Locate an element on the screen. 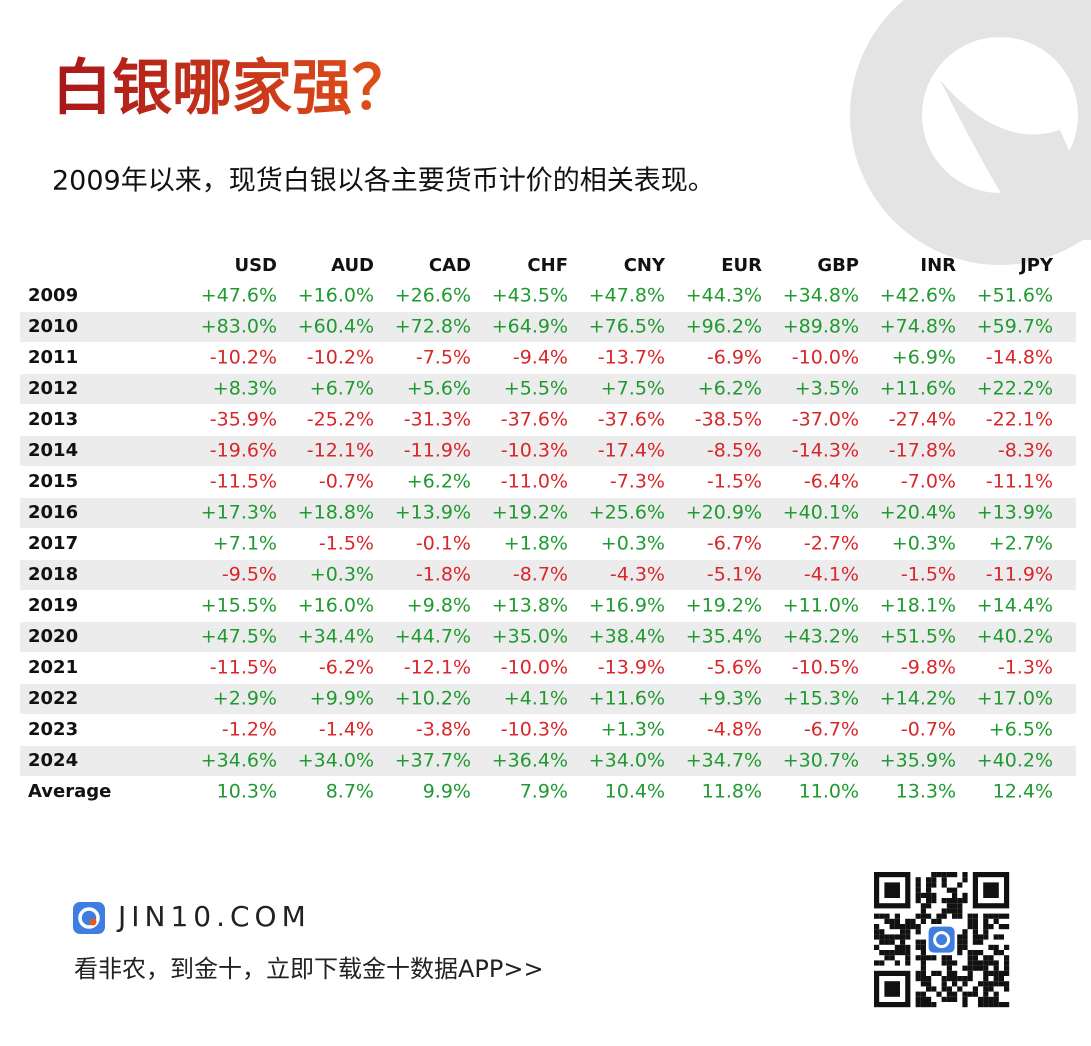 The height and width of the screenshot is (1046, 1091). cell: +2.7% is located at coordinates (1021, 544).